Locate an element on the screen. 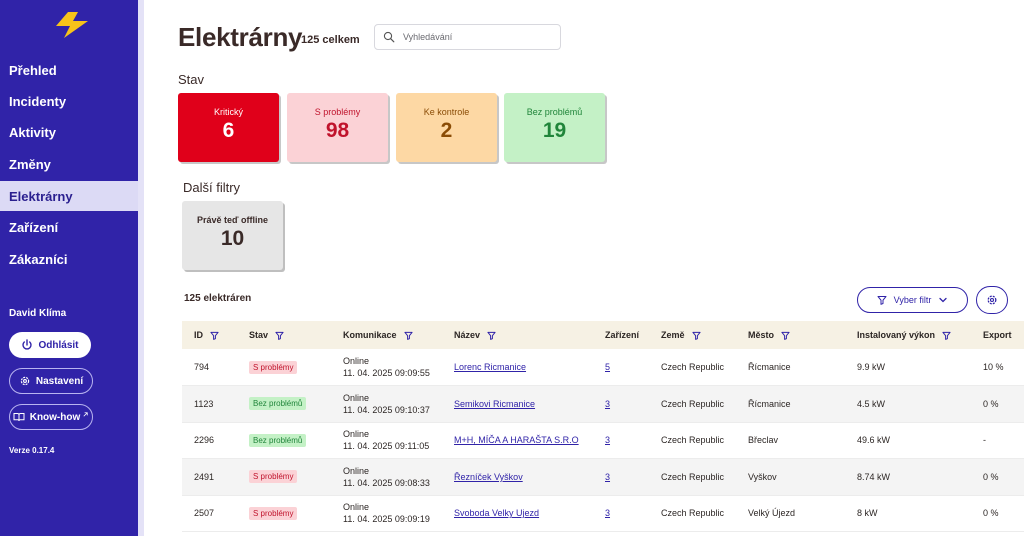 This screenshot has height=536, width=1024. installed-power: 4.5 kW is located at coordinates (871, 403).